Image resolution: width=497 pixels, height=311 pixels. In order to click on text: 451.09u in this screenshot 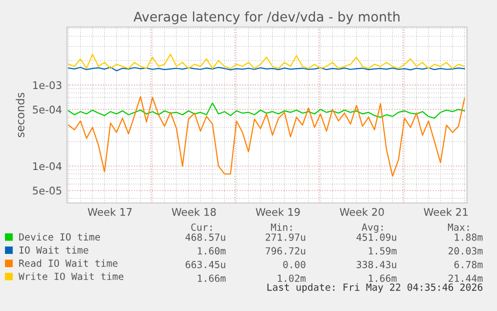, I will do `click(376, 237)`.